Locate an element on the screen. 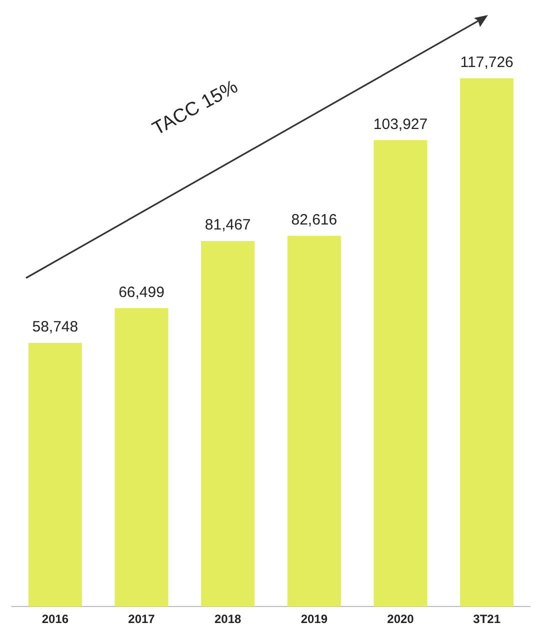 This screenshot has width=542, height=641. data-label: 66,499 is located at coordinates (141, 292).